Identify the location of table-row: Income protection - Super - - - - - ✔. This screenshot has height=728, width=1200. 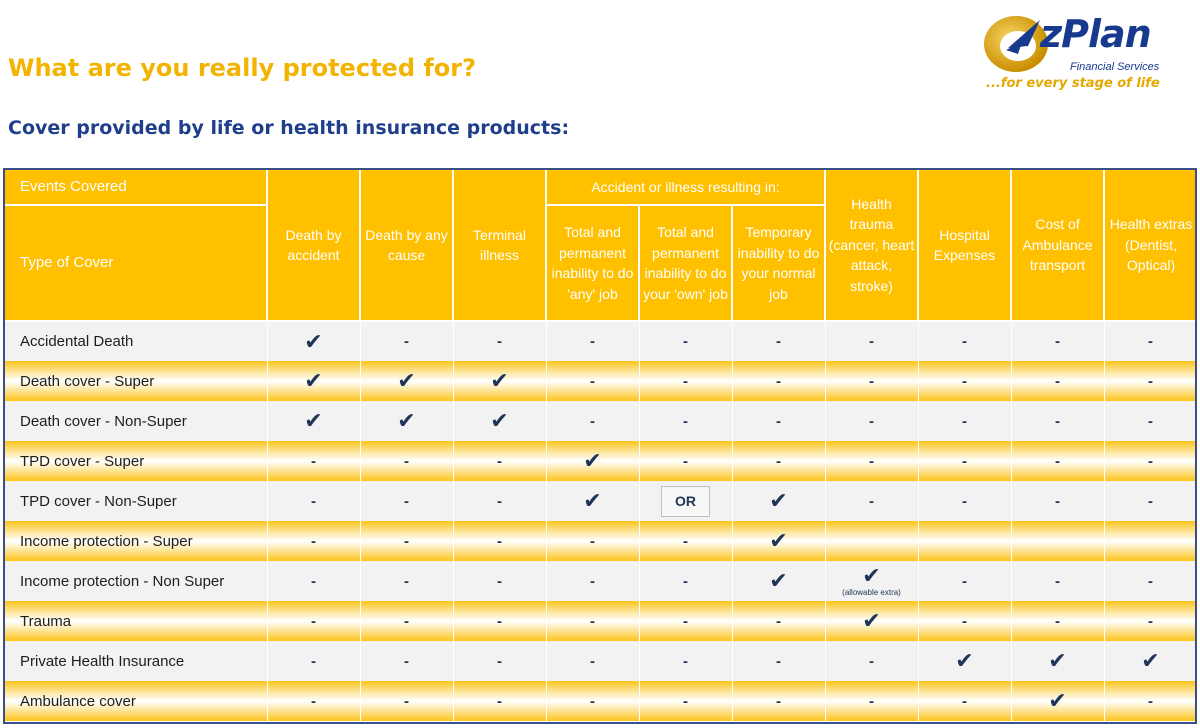
(600, 541).